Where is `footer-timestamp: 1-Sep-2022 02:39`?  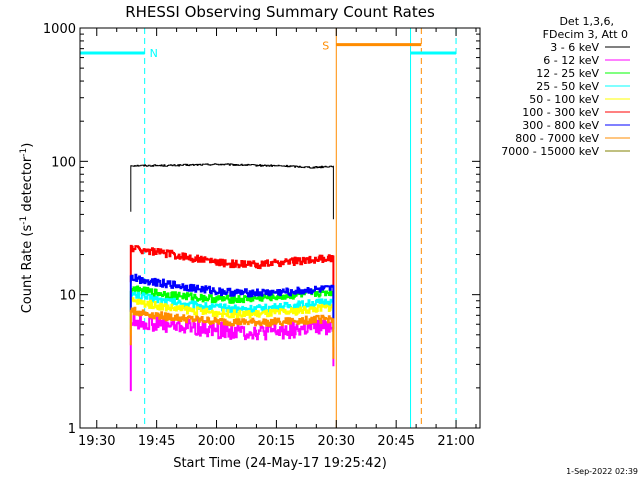
footer-timestamp: 1-Sep-2022 02:39 is located at coordinates (602, 471).